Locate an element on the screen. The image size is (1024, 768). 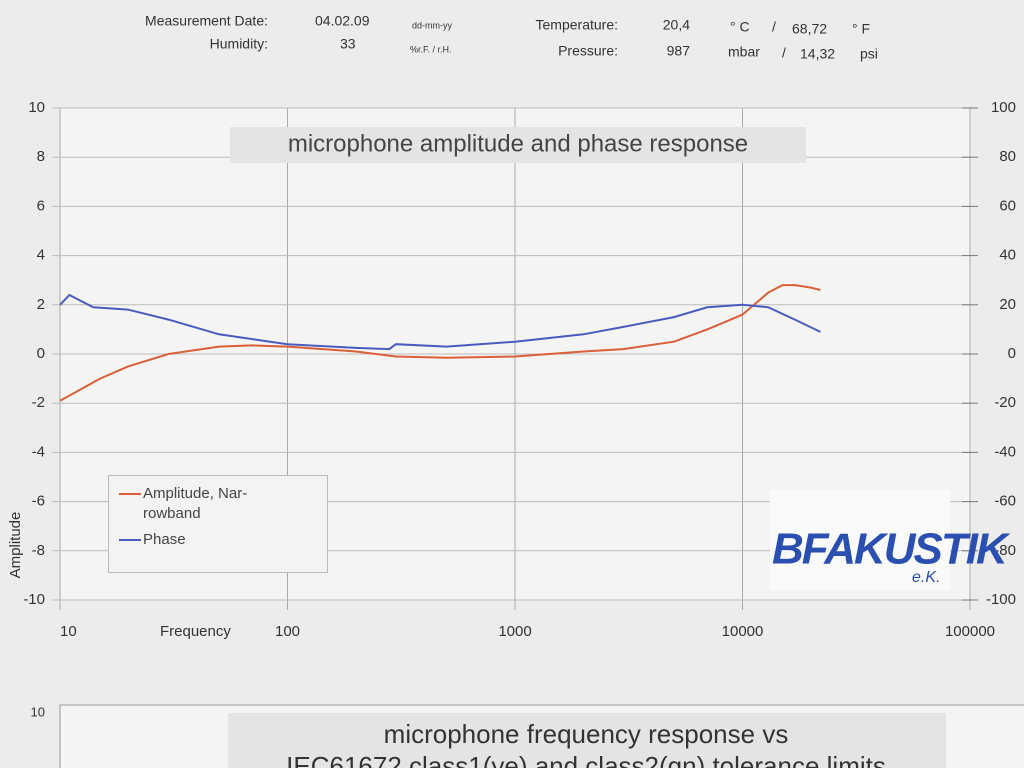
label: Pressure: is located at coordinates (588, 51).